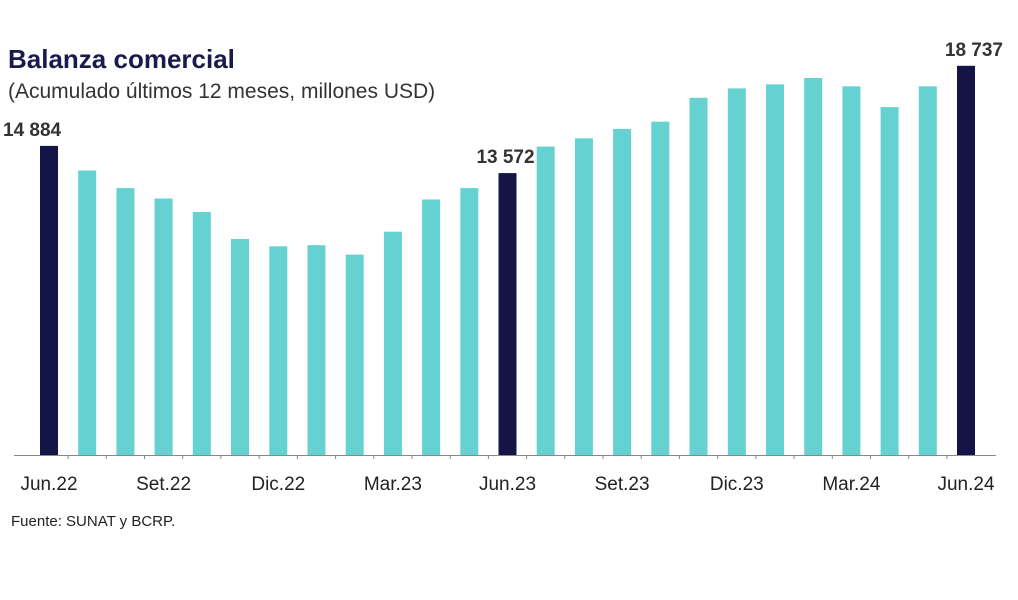 This screenshot has width=1018, height=600. I want to click on x-tick-label: Set.22, so click(163, 484).